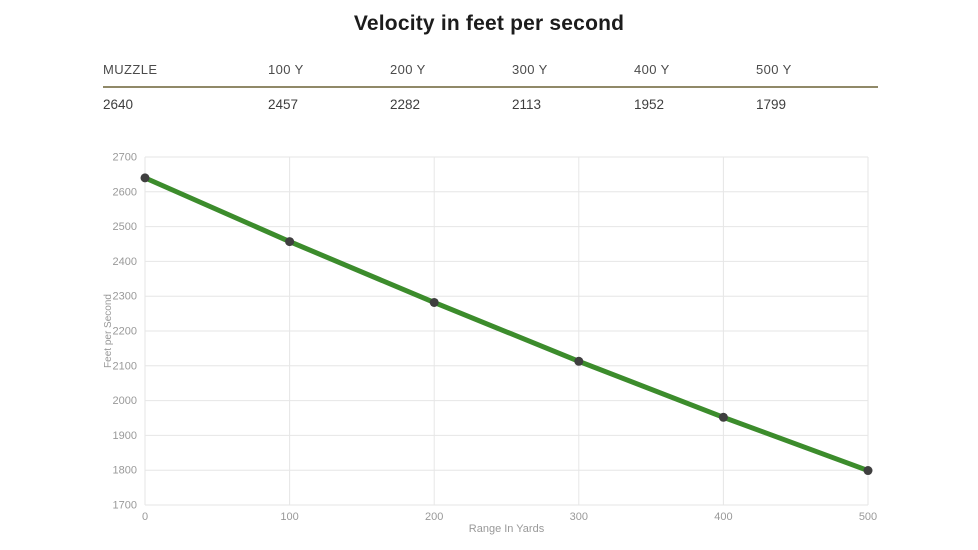  What do you see at coordinates (489, 23) in the screenshot?
I see `page-title: Velocity in feet per second` at bounding box center [489, 23].